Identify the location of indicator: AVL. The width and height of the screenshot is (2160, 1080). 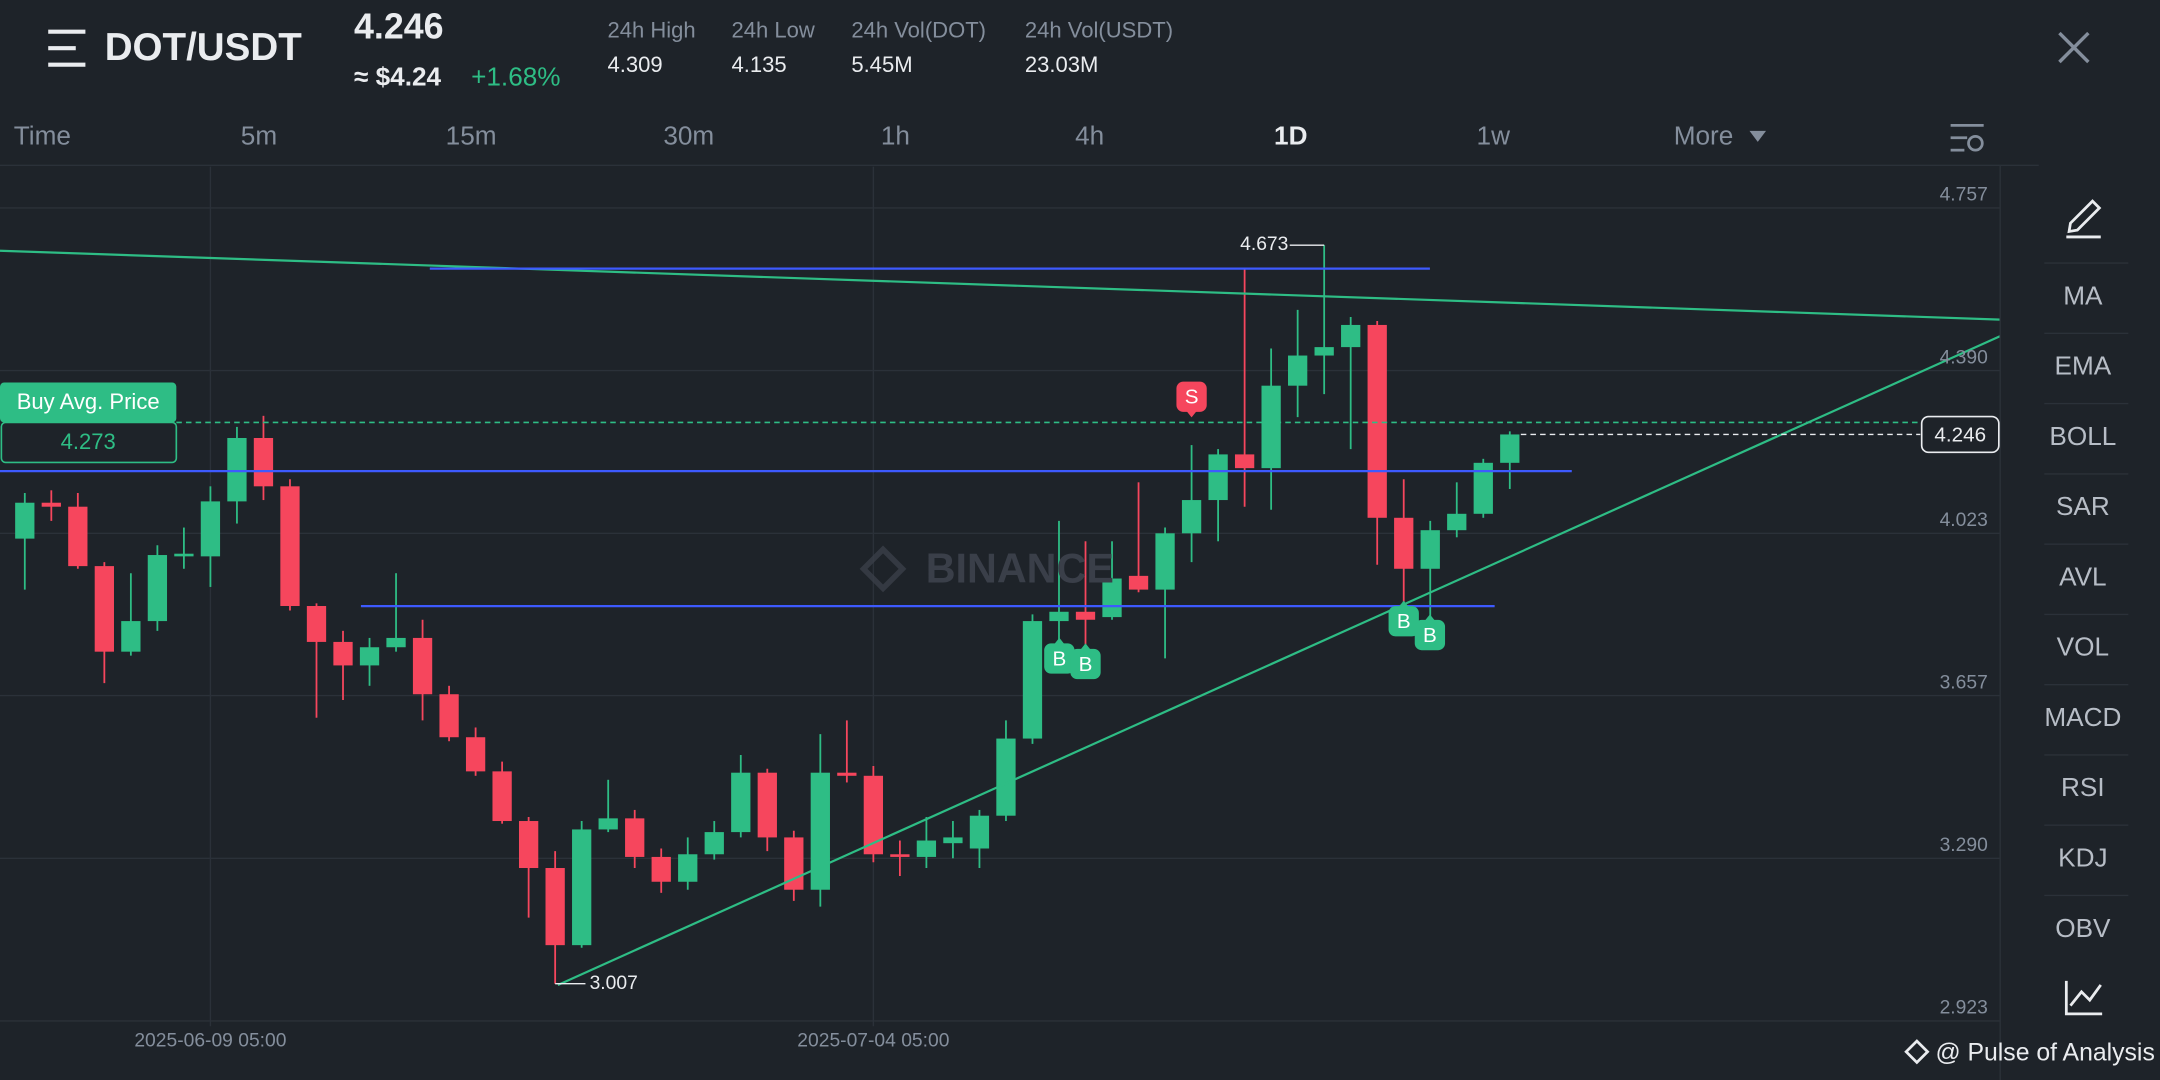
(2083, 576).